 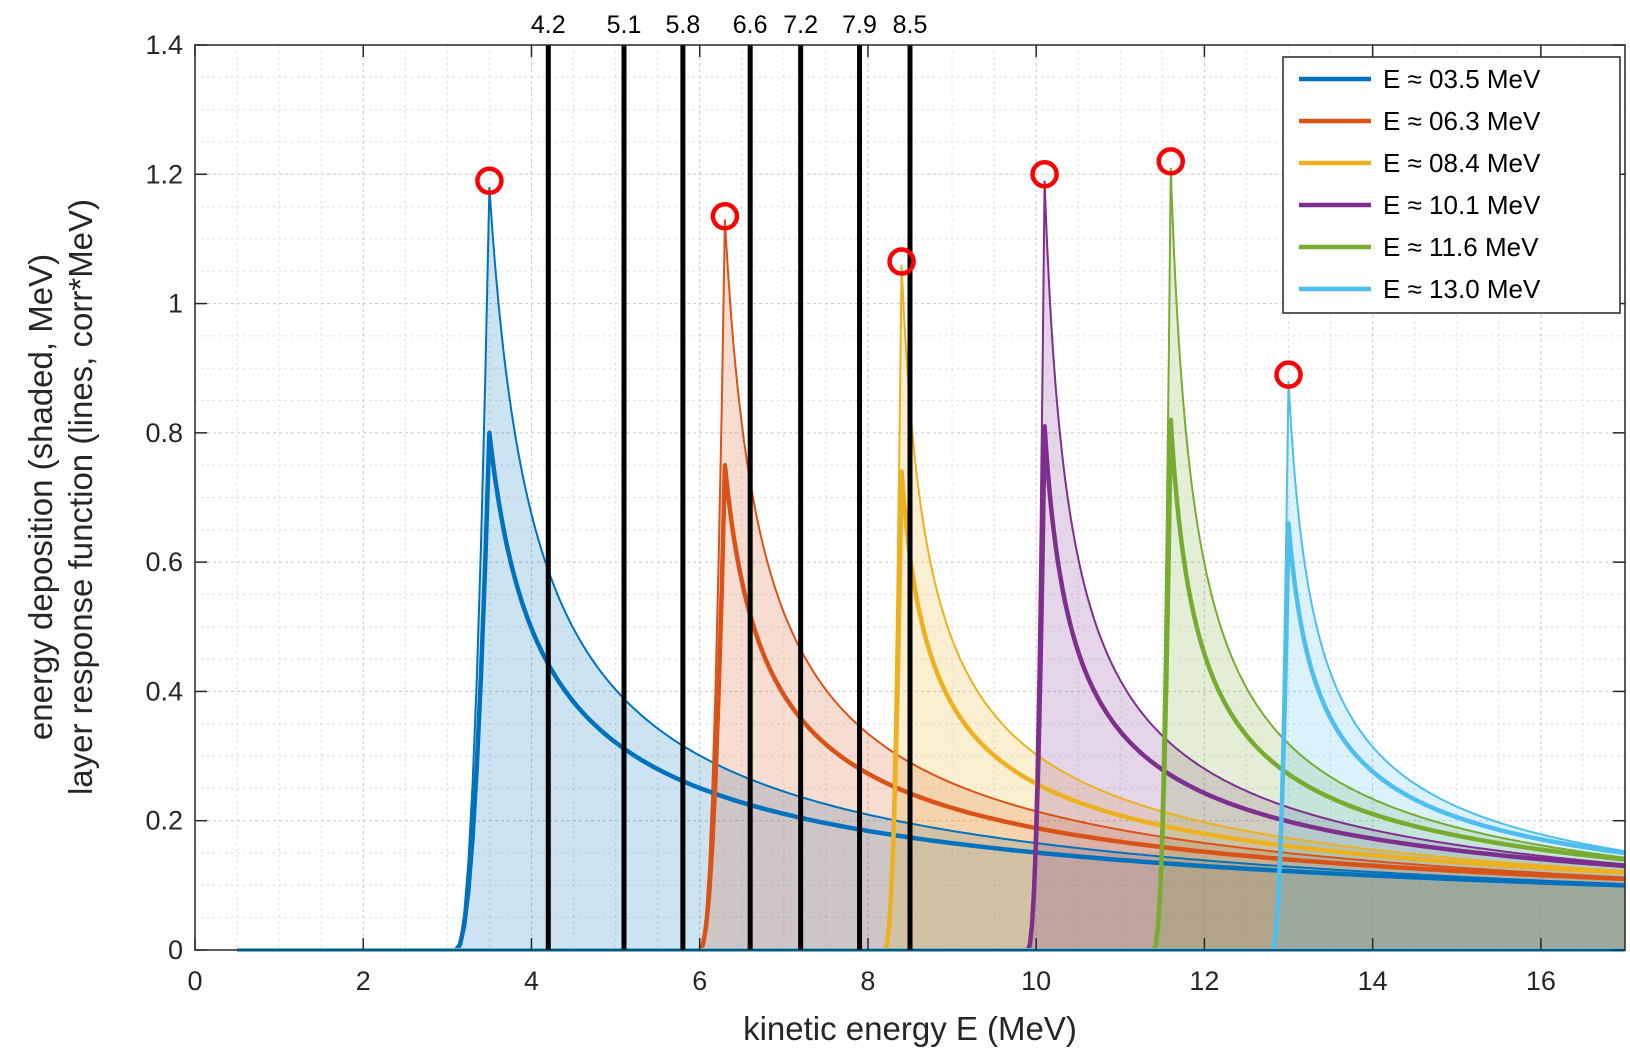 I want to click on response-line-11.6, so click(x=1388, y=684).